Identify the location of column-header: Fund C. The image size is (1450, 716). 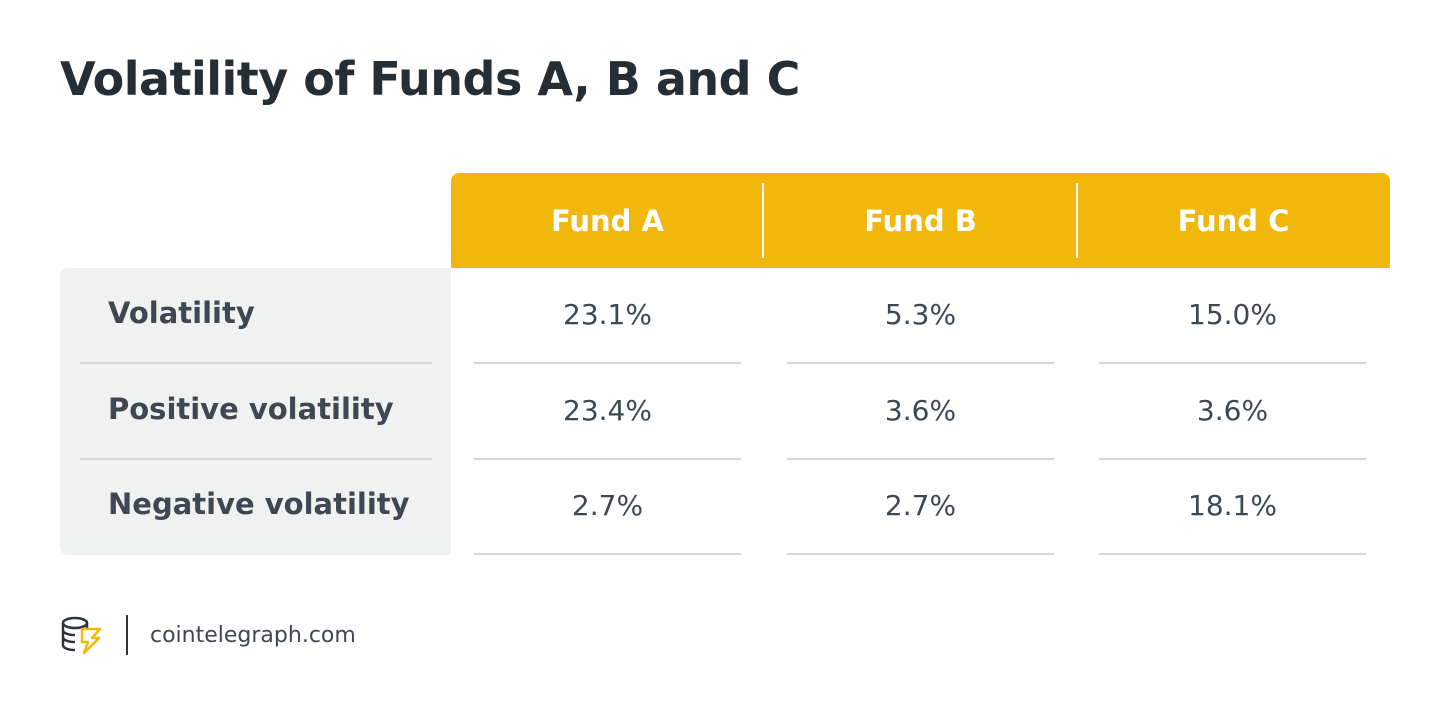
(1233, 220).